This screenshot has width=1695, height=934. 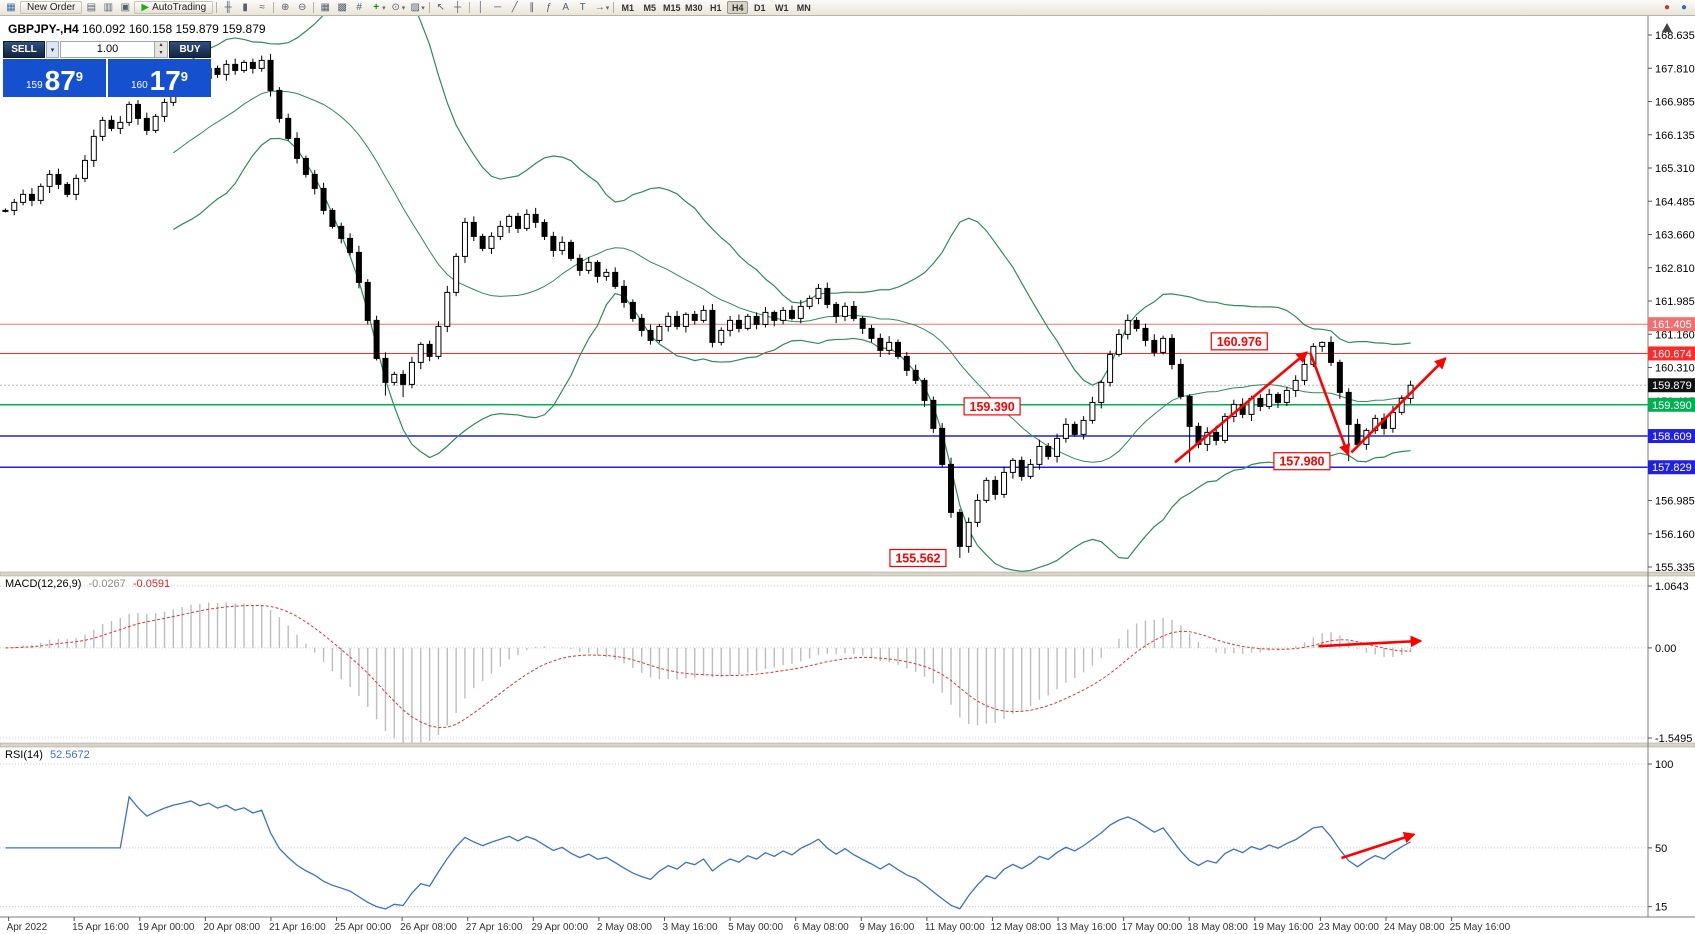 I want to click on bar-chart-type-icon: ╫, so click(x=228, y=7).